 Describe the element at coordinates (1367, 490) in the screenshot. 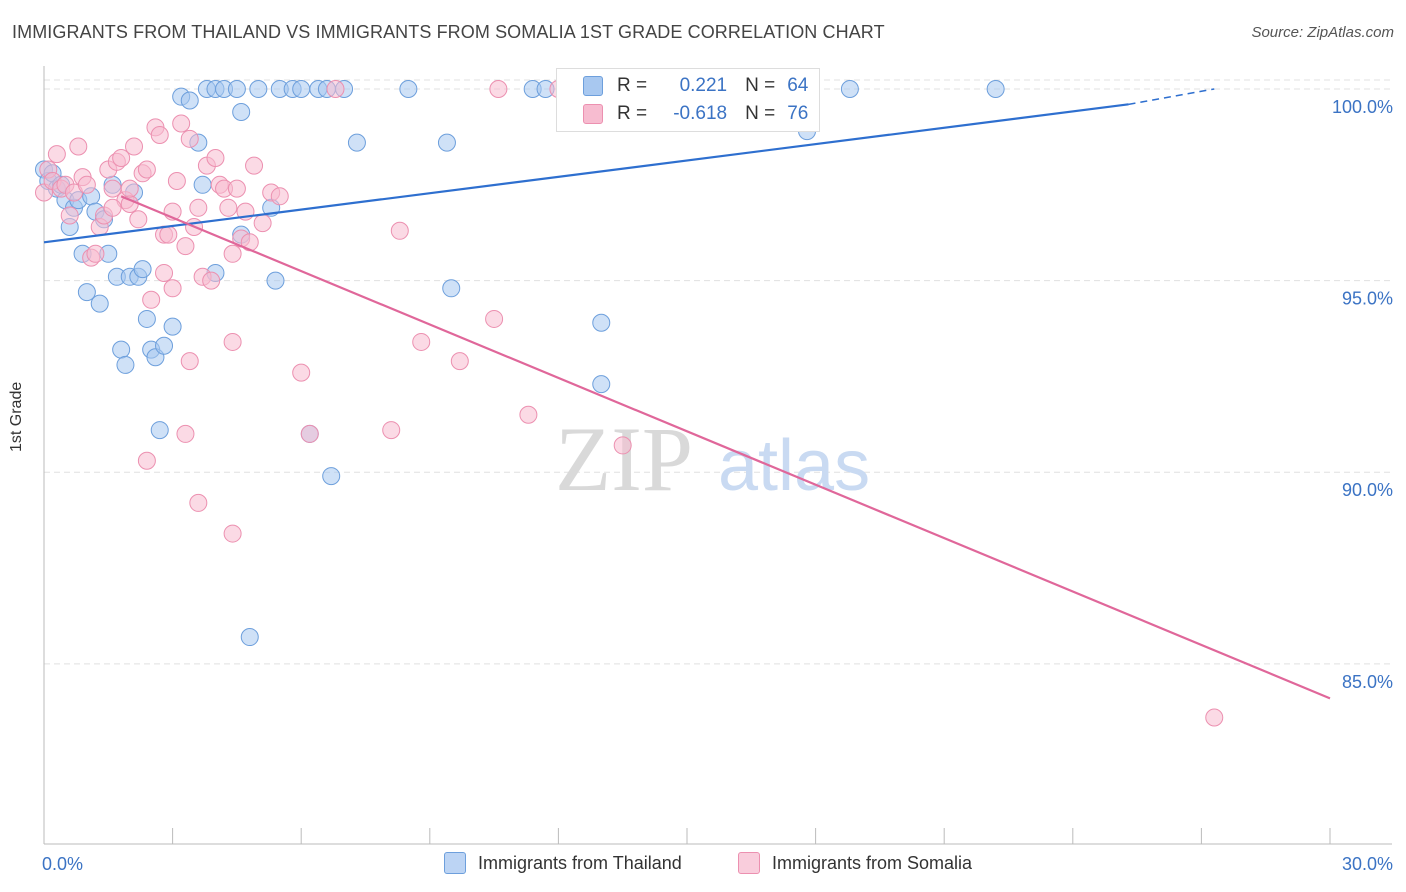

I see `y-tick-label: 90.0%` at that location.